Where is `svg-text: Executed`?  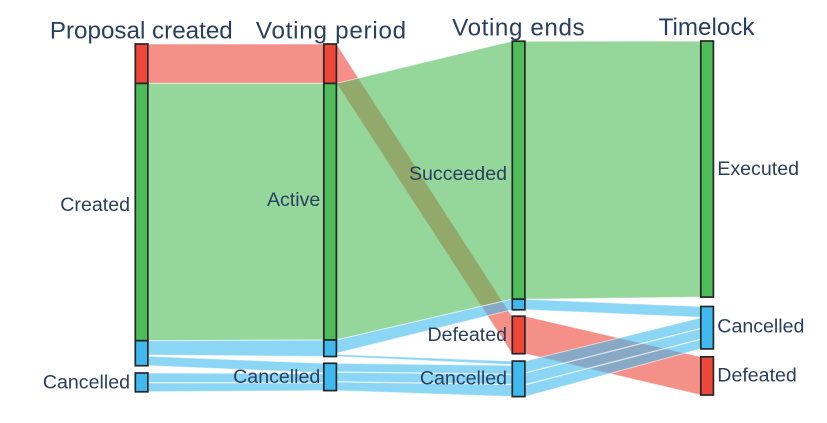
svg-text: Executed is located at coordinates (758, 169).